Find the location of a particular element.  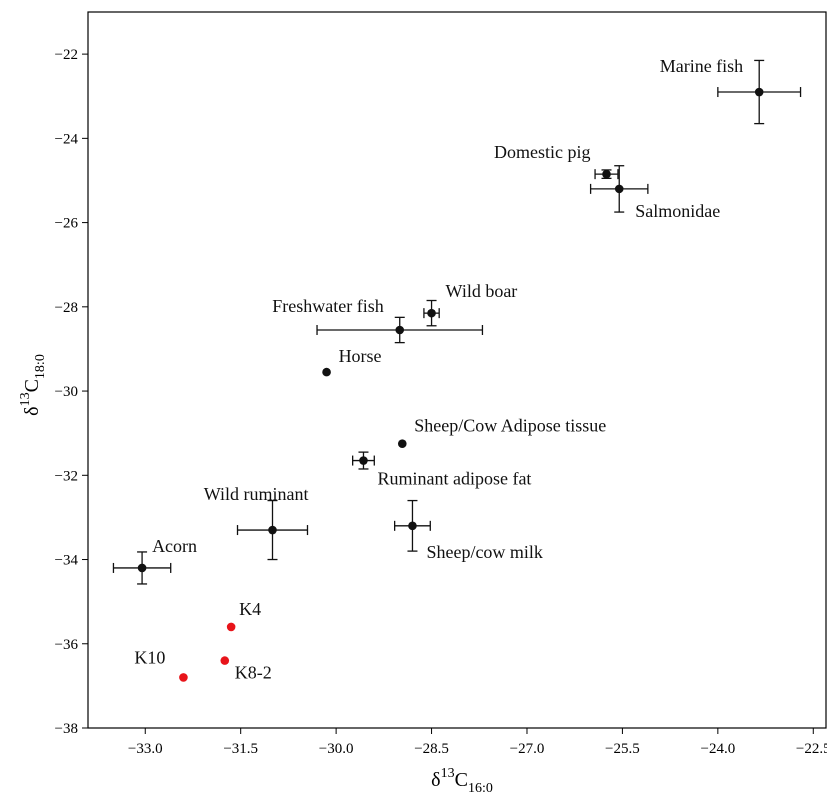

point-salmonidae is located at coordinates (619, 189).